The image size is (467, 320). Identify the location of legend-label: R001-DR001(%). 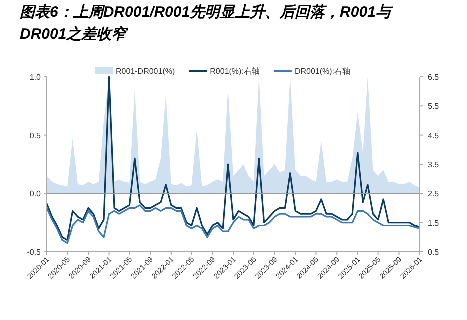
(146, 71).